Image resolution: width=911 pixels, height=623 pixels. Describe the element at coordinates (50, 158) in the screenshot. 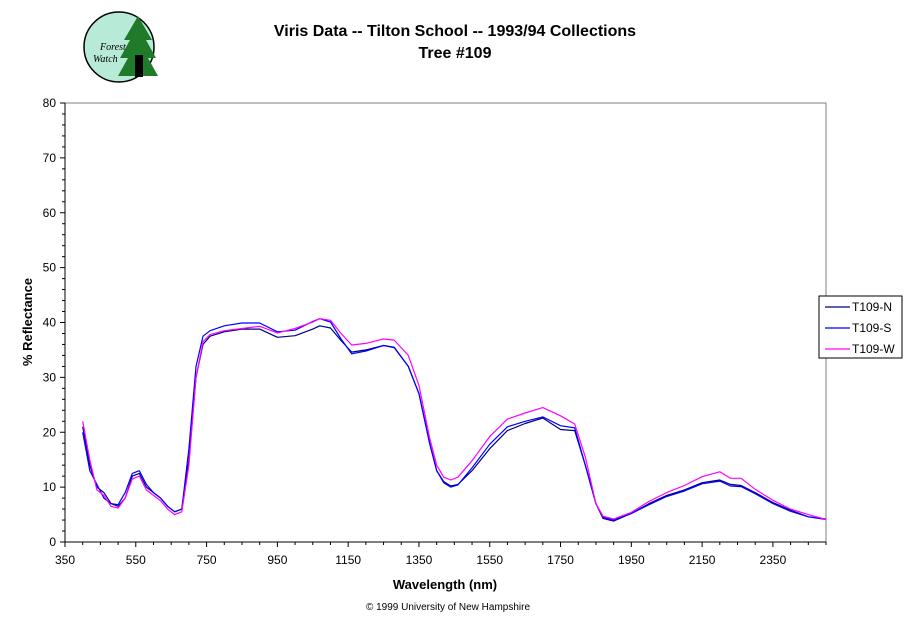

I see `y-tick-label: 70` at that location.